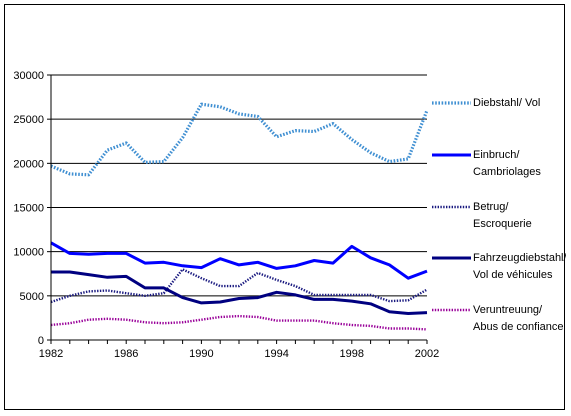 This screenshot has width=571, height=416. I want to click on y-tick-label: 30000, so click(28, 76).